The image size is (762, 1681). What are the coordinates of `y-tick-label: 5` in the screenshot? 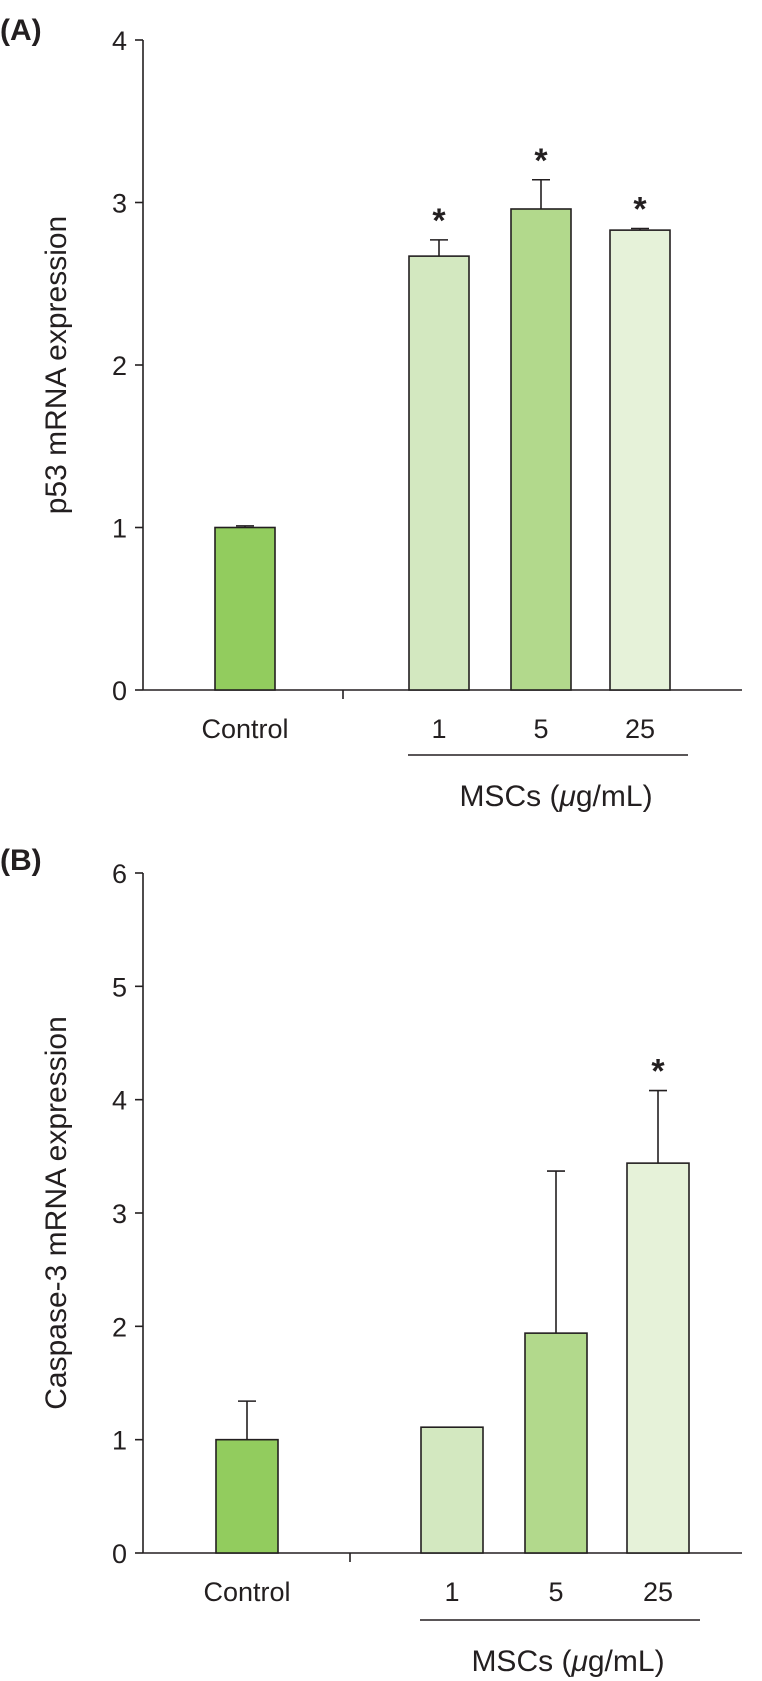 It's located at (119, 987).